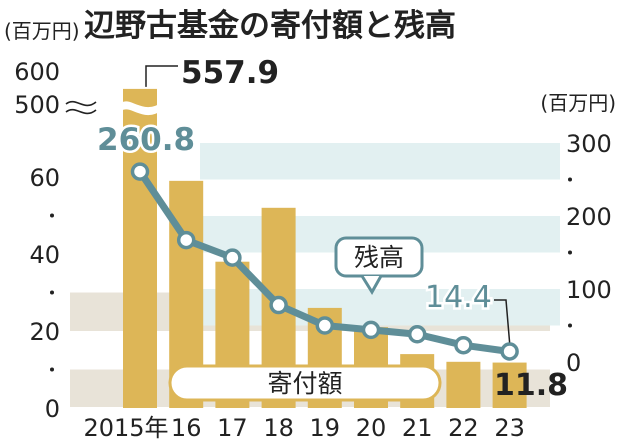 The height and width of the screenshot is (444, 620). Describe the element at coordinates (573, 363) in the screenshot. I see `right-tick-0: 0` at that location.